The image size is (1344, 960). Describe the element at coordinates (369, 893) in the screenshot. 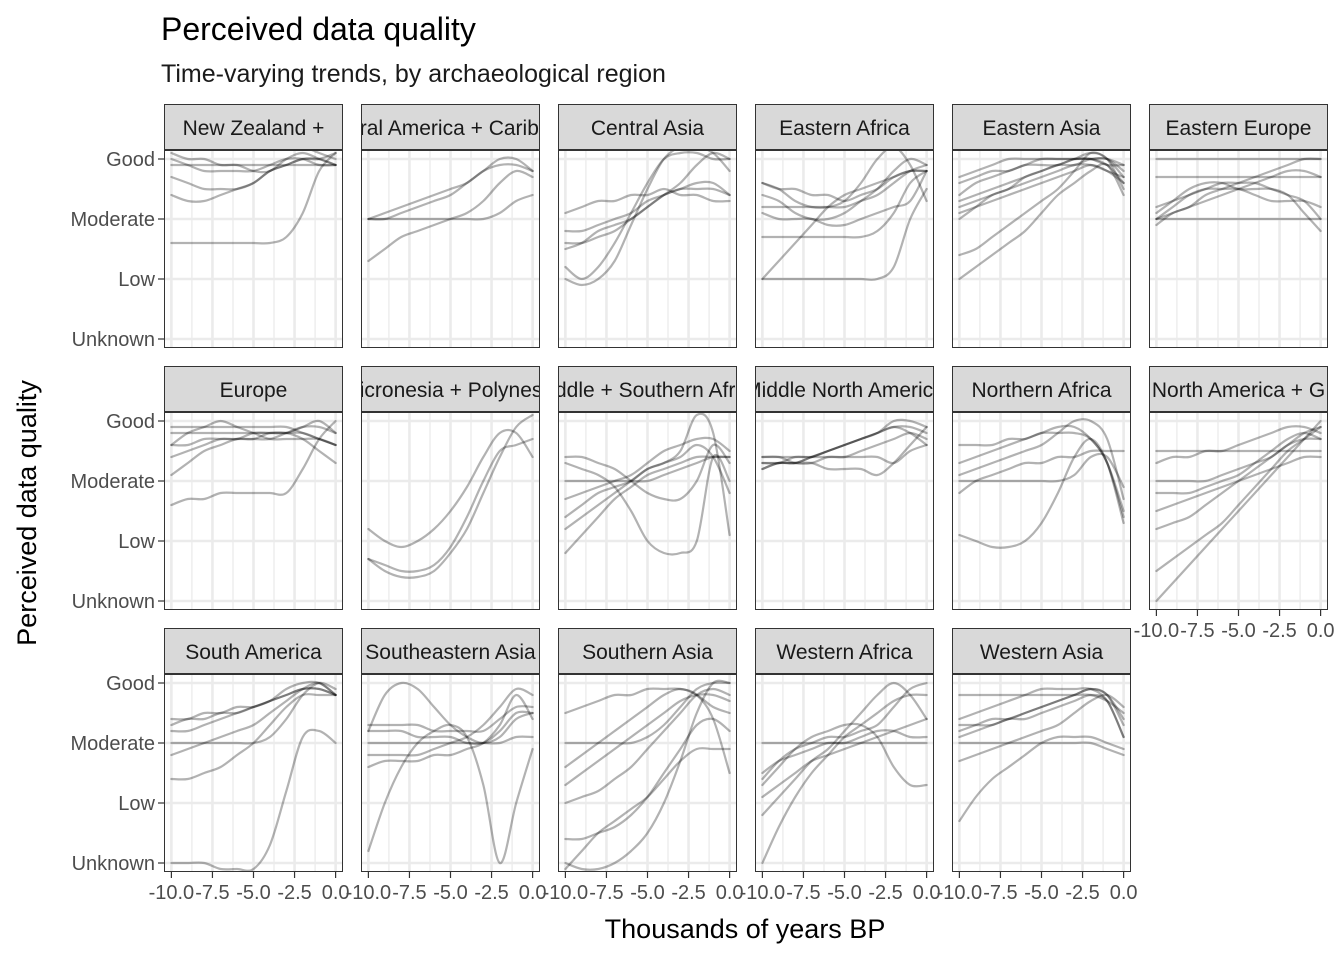

I see `x-tick-label: -10.0` at that location.